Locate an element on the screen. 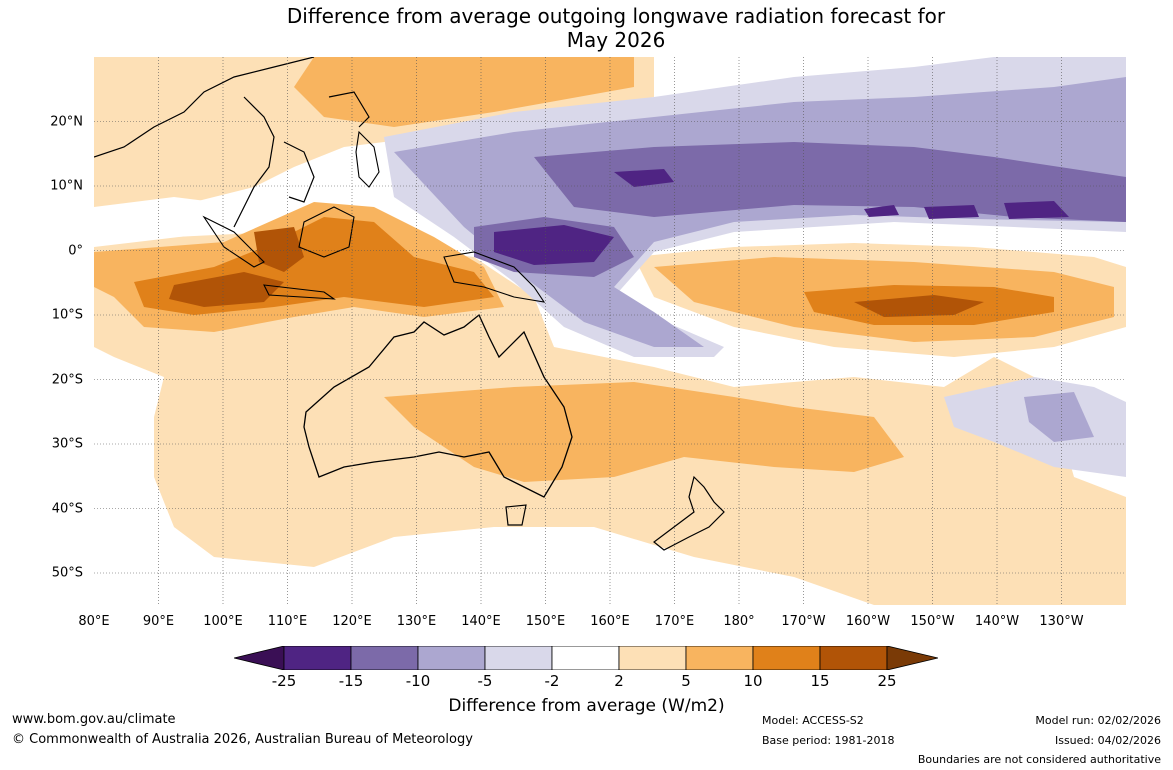 The width and height of the screenshot is (1173, 770). colorbar is located at coordinates (586, 658).